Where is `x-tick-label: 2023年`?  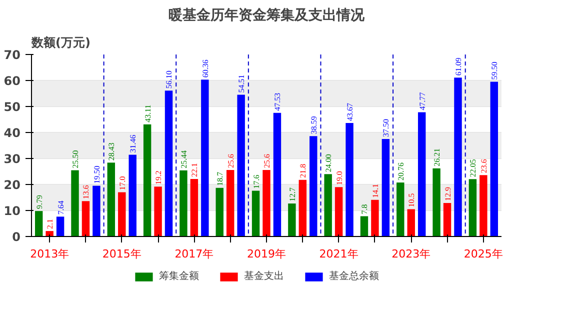
x-tick-label: 2023年 is located at coordinates (411, 254).